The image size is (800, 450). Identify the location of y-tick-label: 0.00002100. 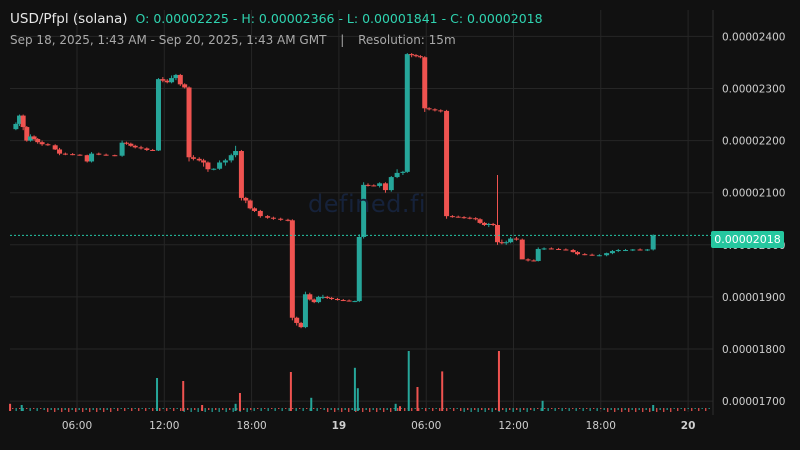
(753, 194).